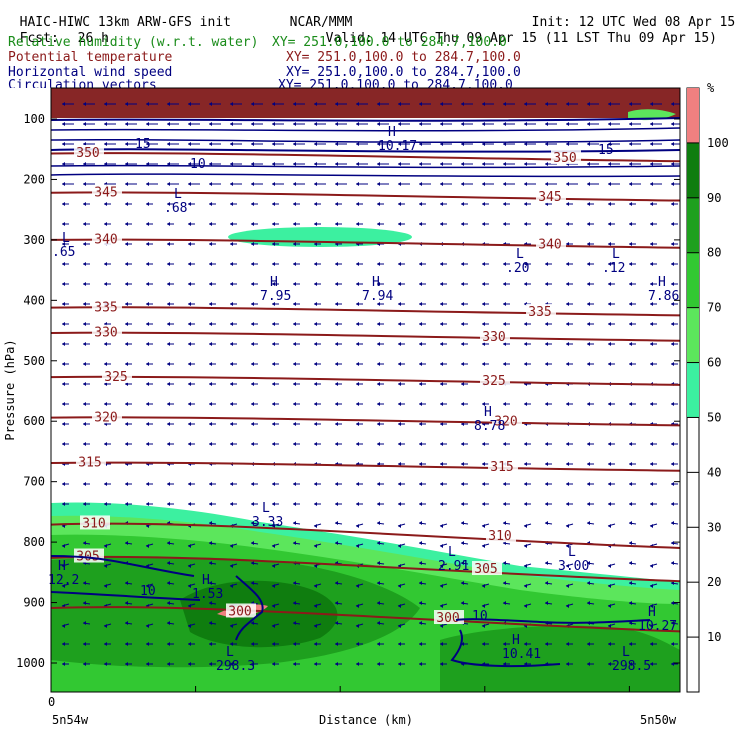 This screenshot has width=740, height=740. I want to click on extremum-type: H, so click(376, 282).